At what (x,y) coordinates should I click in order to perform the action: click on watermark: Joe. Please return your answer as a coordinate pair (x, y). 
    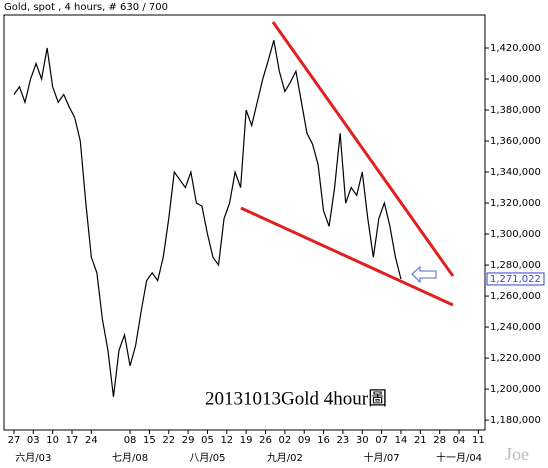
    Looking at the image, I should click on (517, 454).